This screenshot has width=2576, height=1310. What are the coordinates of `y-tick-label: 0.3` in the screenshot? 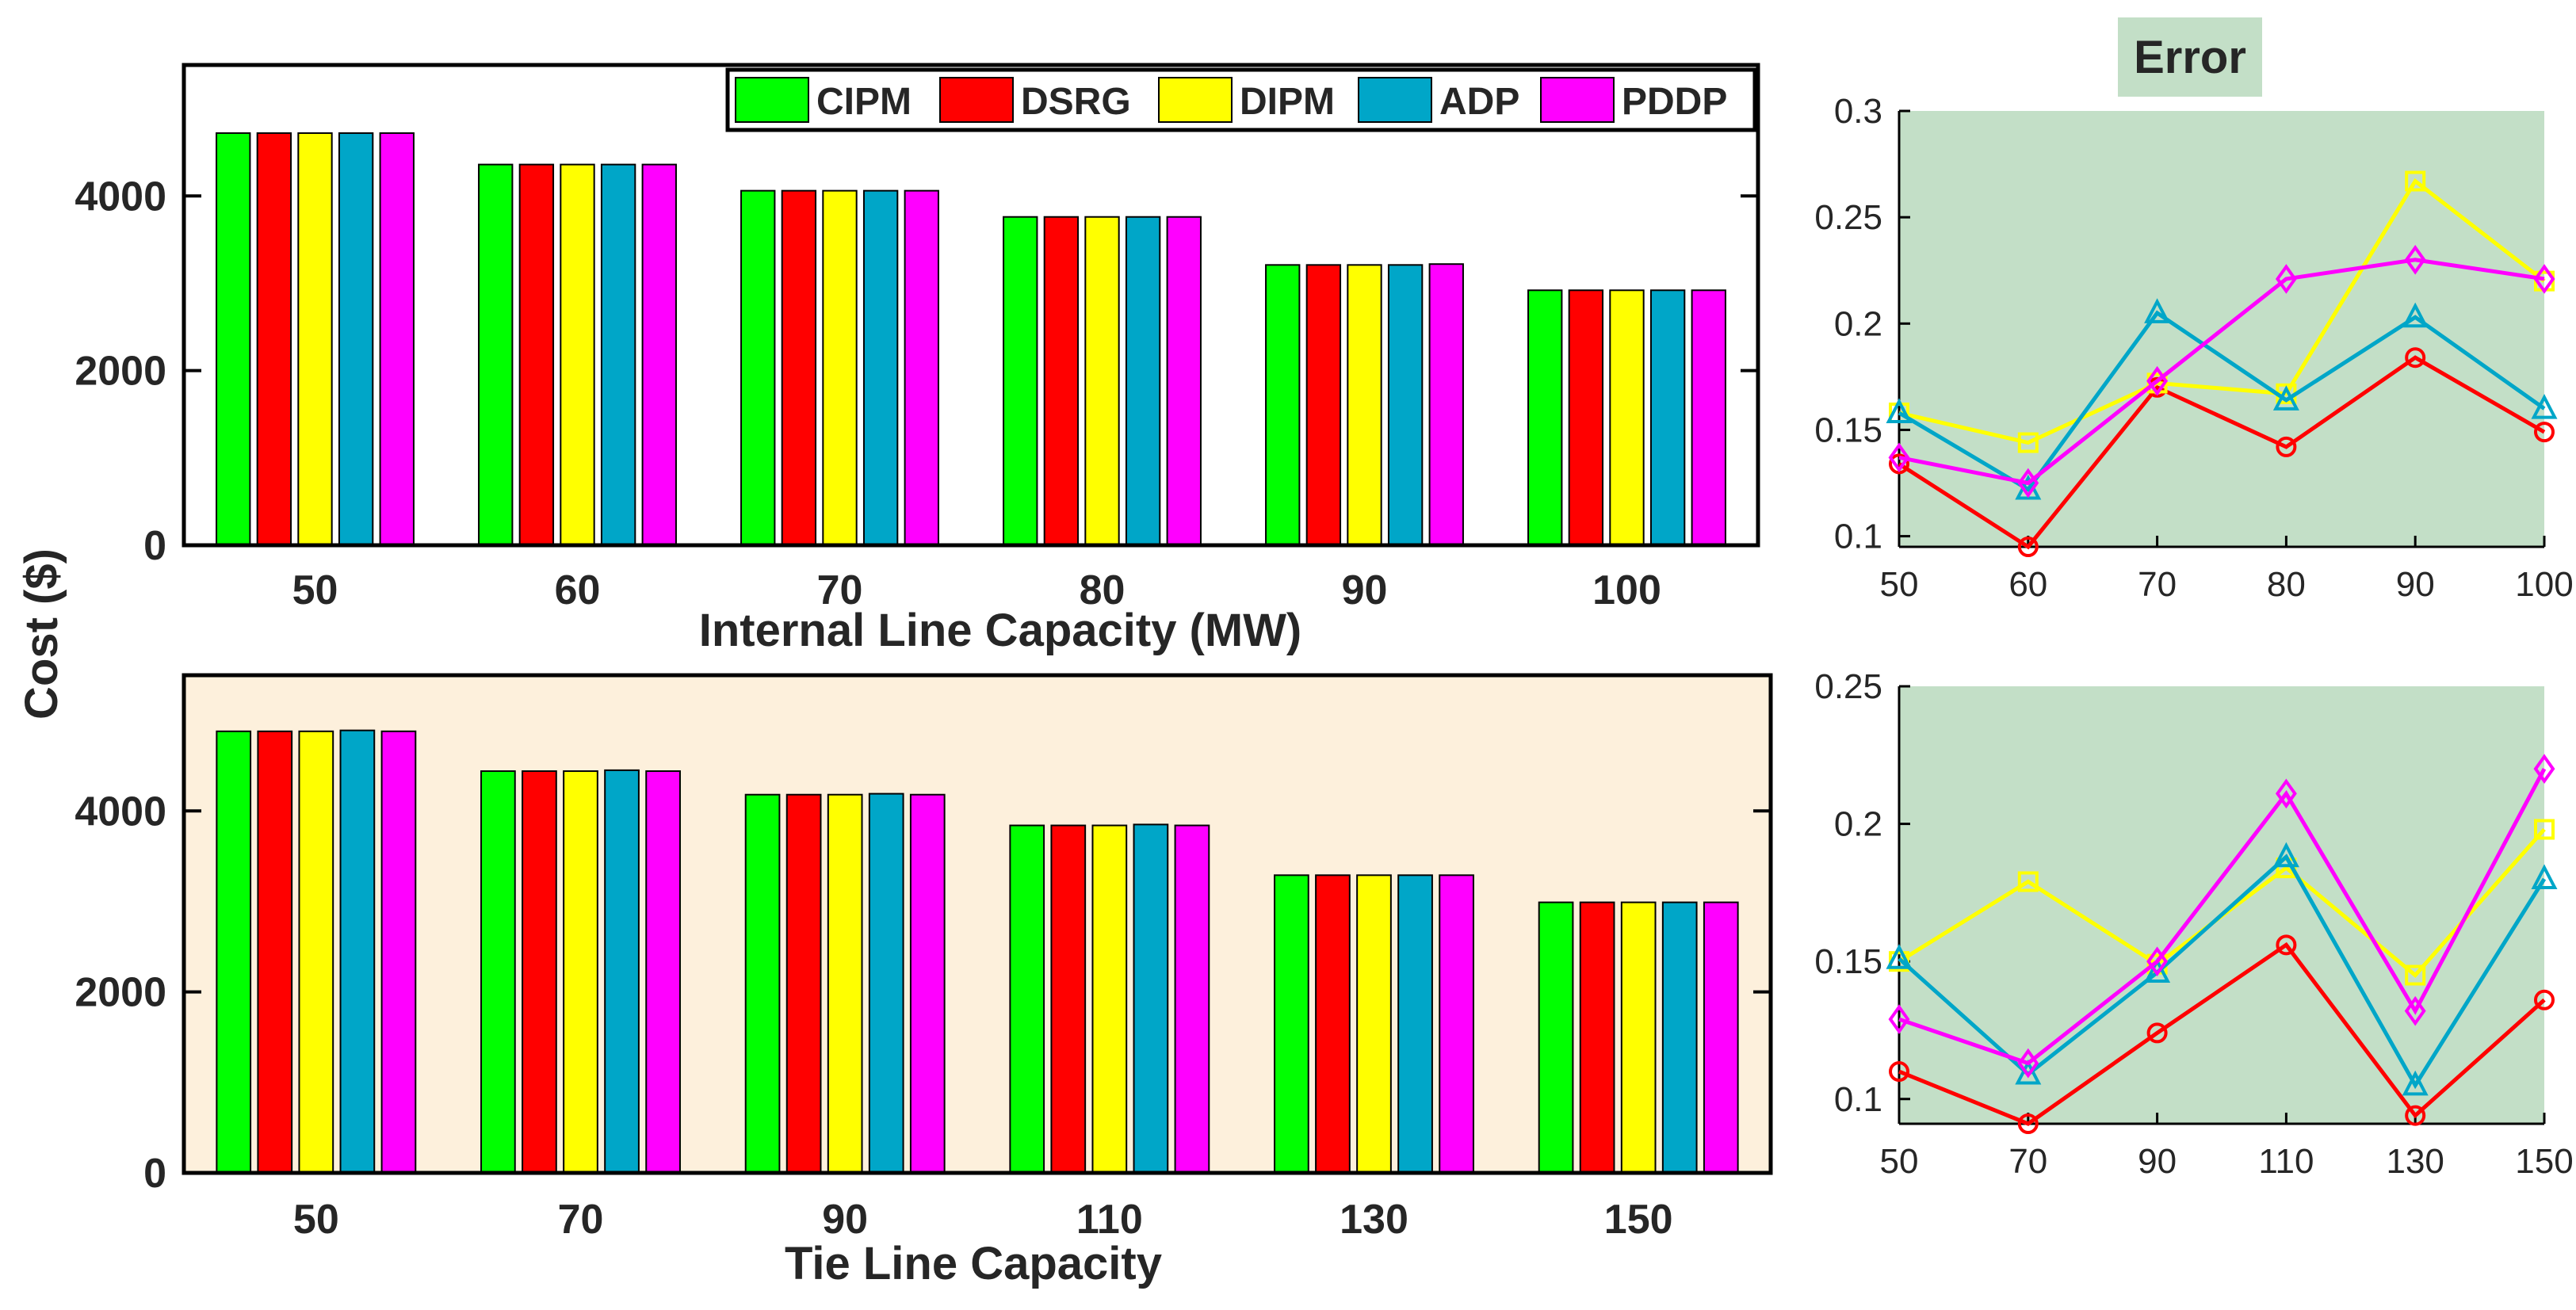 It's located at (1858, 111).